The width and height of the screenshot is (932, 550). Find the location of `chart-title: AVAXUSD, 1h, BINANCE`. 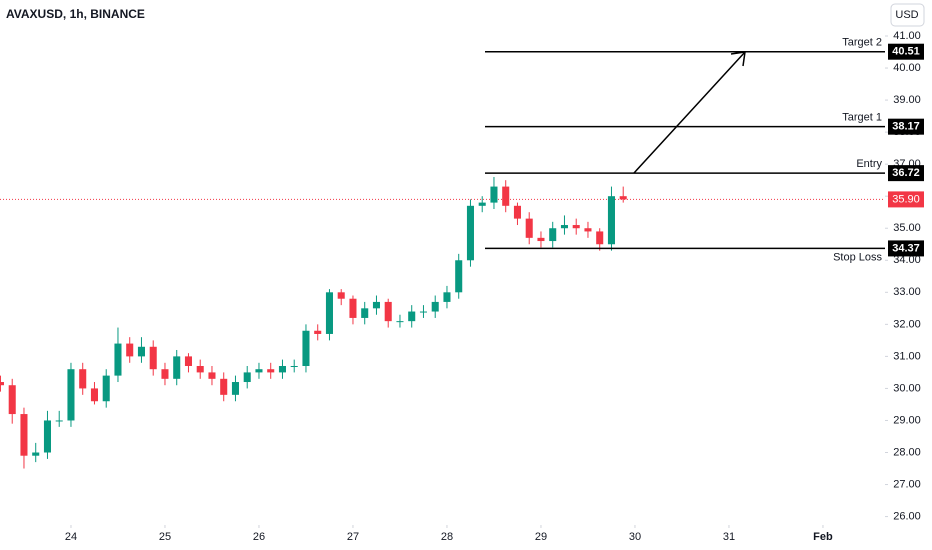

chart-title: AVAXUSD, 1h, BINANCE is located at coordinates (75, 14).